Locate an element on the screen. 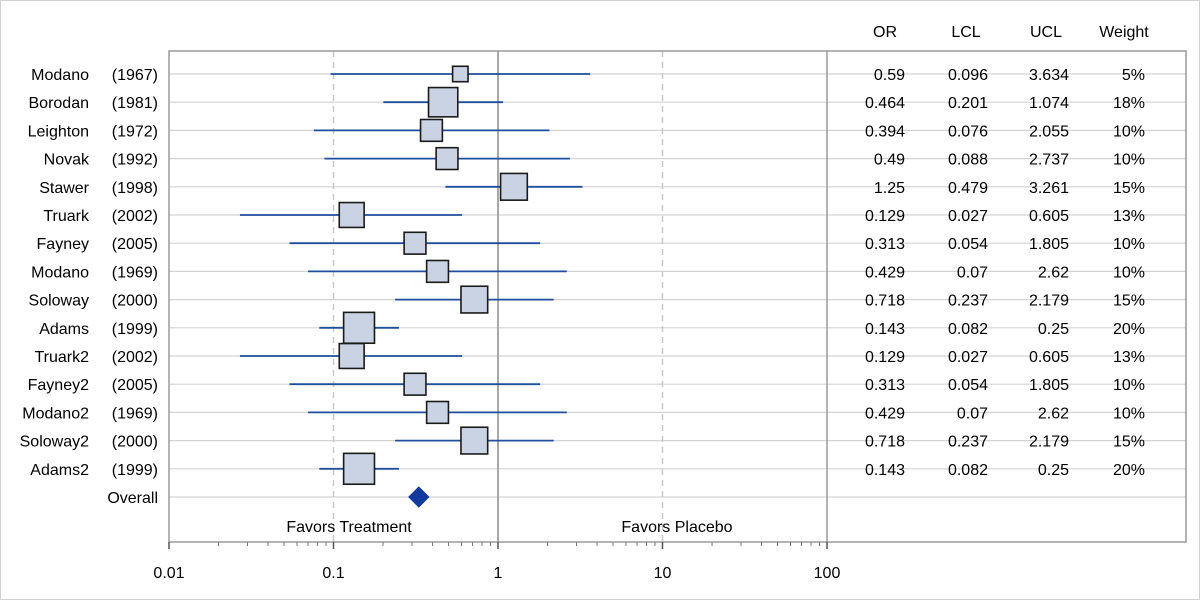 The image size is (1200, 600). x-tick-label: 1 is located at coordinates (498, 573).